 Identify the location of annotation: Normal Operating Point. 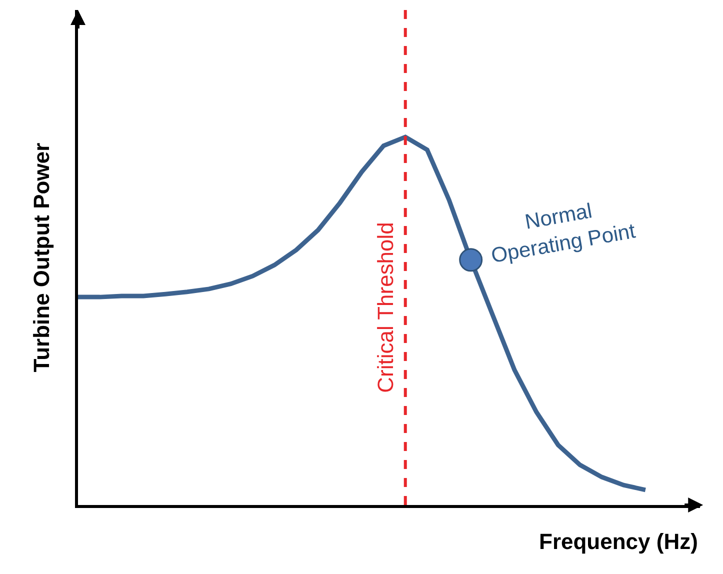
(563, 234).